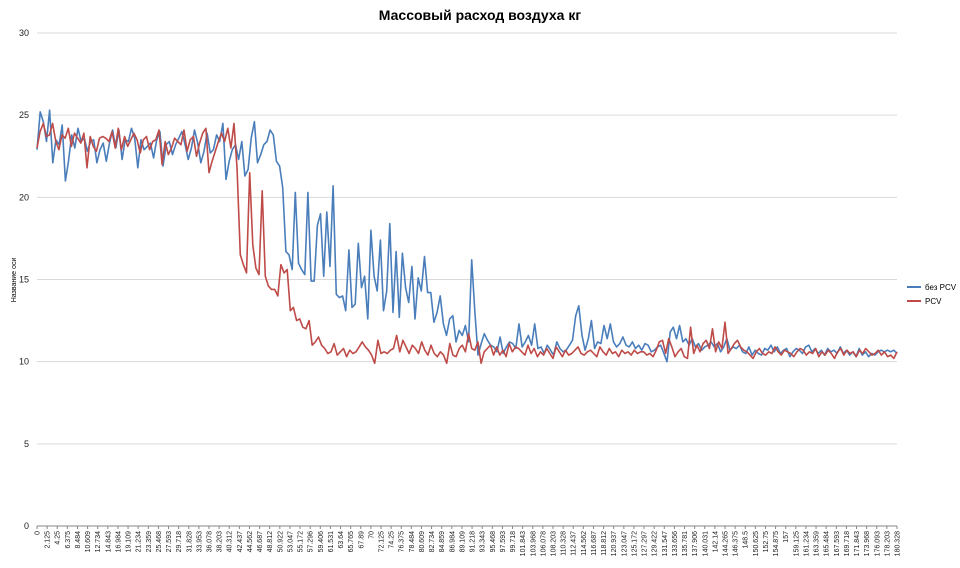 The width and height of the screenshot is (960, 568). What do you see at coordinates (189, 542) in the screenshot?
I see `x-tick-label: 31.828` at bounding box center [189, 542].